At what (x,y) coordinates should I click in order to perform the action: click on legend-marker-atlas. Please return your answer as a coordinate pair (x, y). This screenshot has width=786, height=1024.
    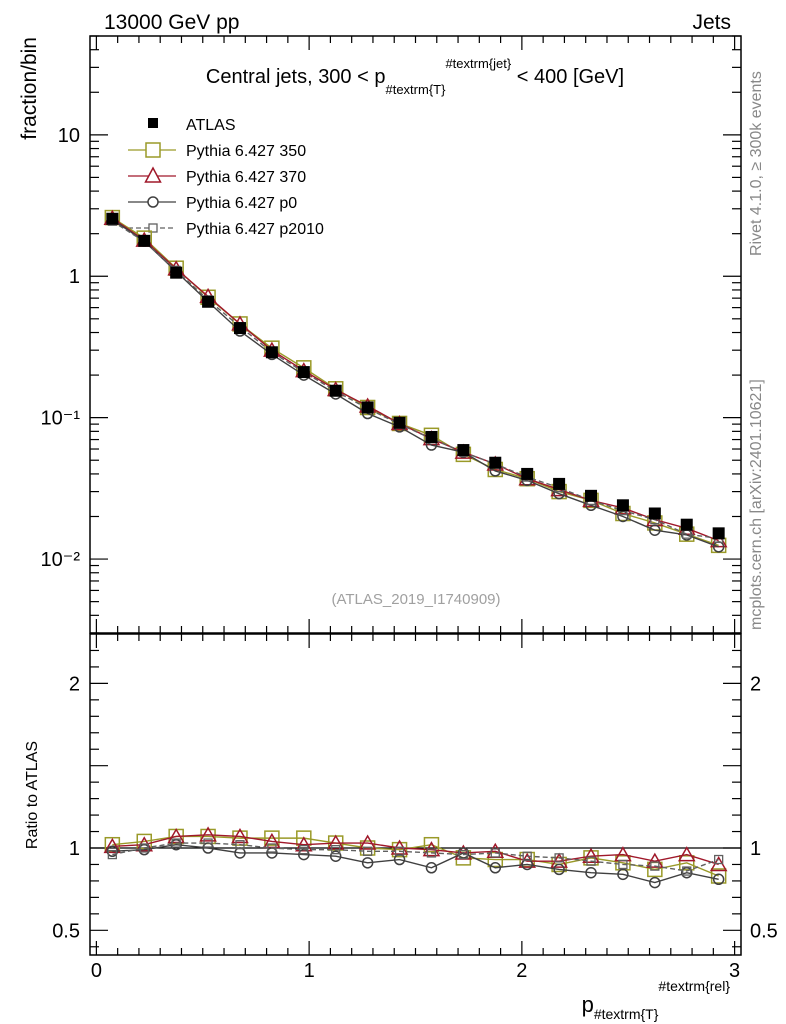
    Looking at the image, I should click on (153, 123).